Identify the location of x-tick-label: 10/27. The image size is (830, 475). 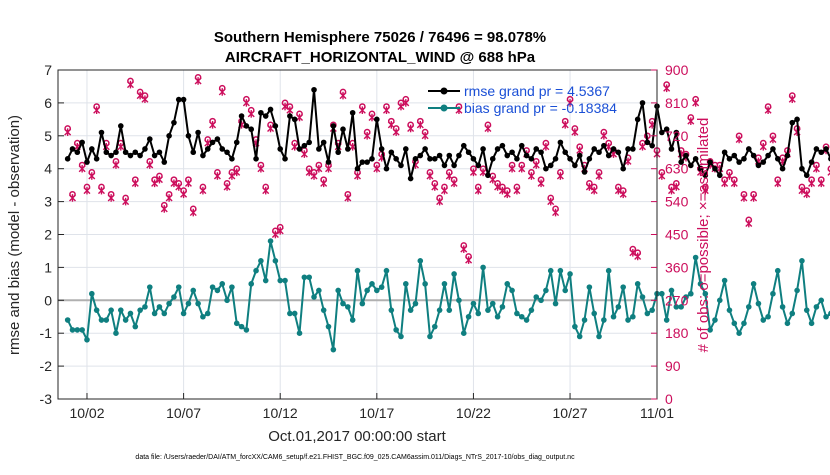
(570, 413).